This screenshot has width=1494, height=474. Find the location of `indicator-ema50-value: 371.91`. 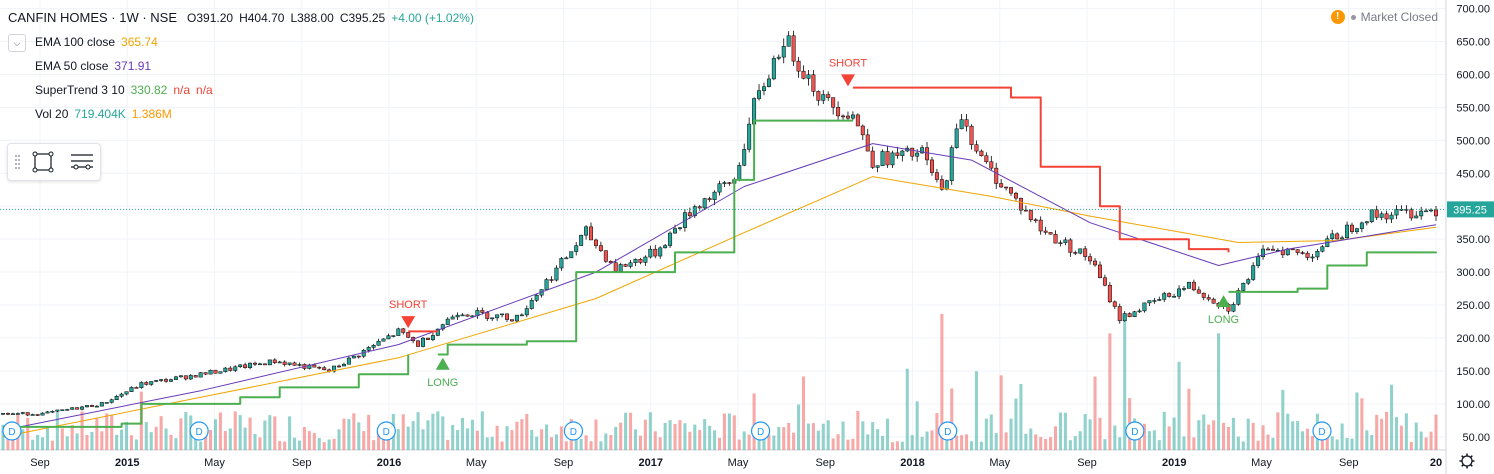

indicator-ema50-value: 371.91 is located at coordinates (133, 66).